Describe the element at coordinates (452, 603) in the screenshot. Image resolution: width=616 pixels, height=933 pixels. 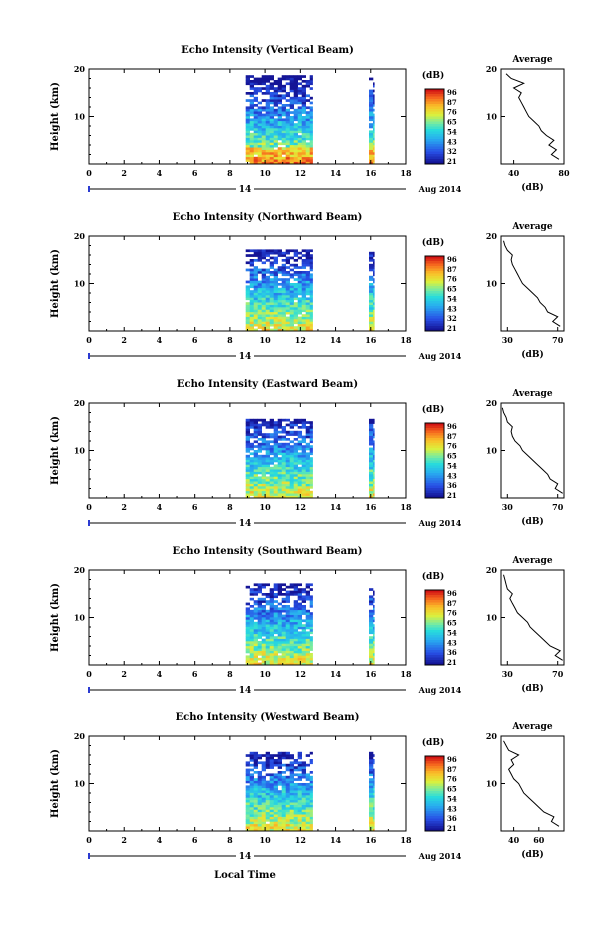
I see `colorbar-tick-label: 87` at that location.